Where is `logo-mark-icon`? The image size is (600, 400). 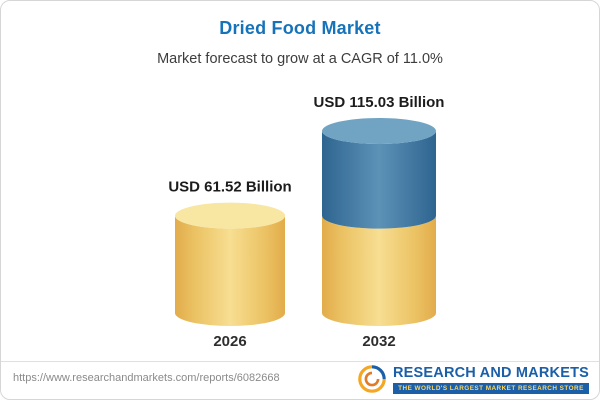 logo-mark-icon is located at coordinates (372, 379).